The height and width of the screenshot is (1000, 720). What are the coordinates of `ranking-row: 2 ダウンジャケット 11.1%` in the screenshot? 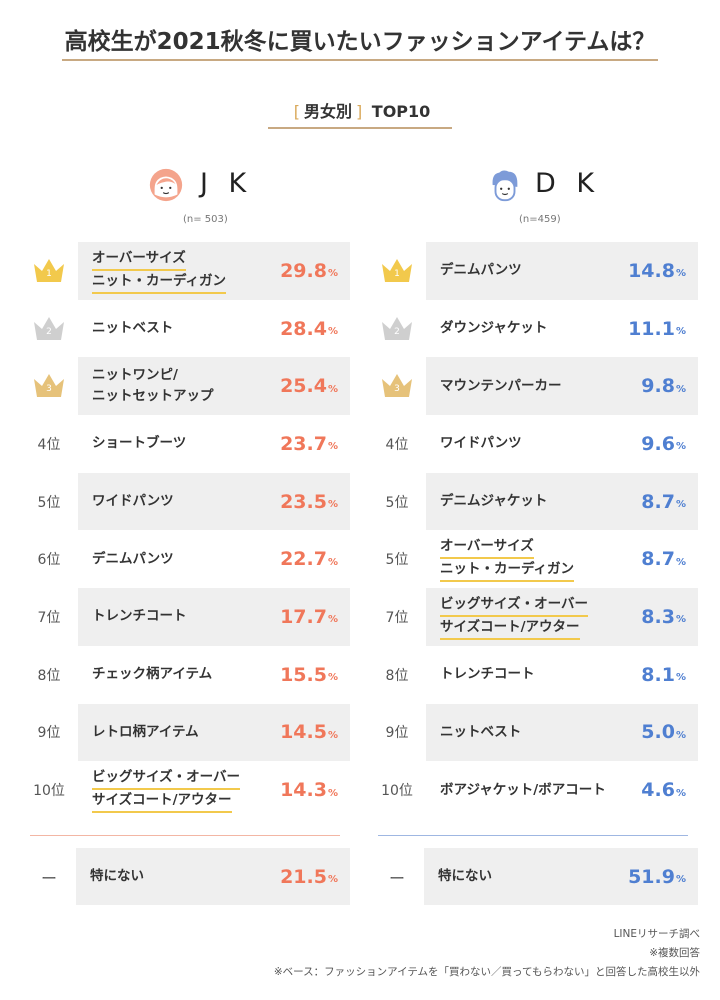 It's located at (533, 328).